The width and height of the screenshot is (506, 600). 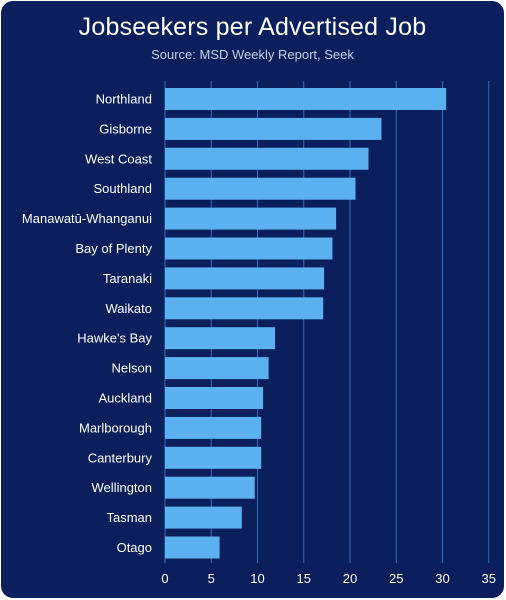 What do you see at coordinates (122, 188) in the screenshot?
I see `category-label-3: Southland` at bounding box center [122, 188].